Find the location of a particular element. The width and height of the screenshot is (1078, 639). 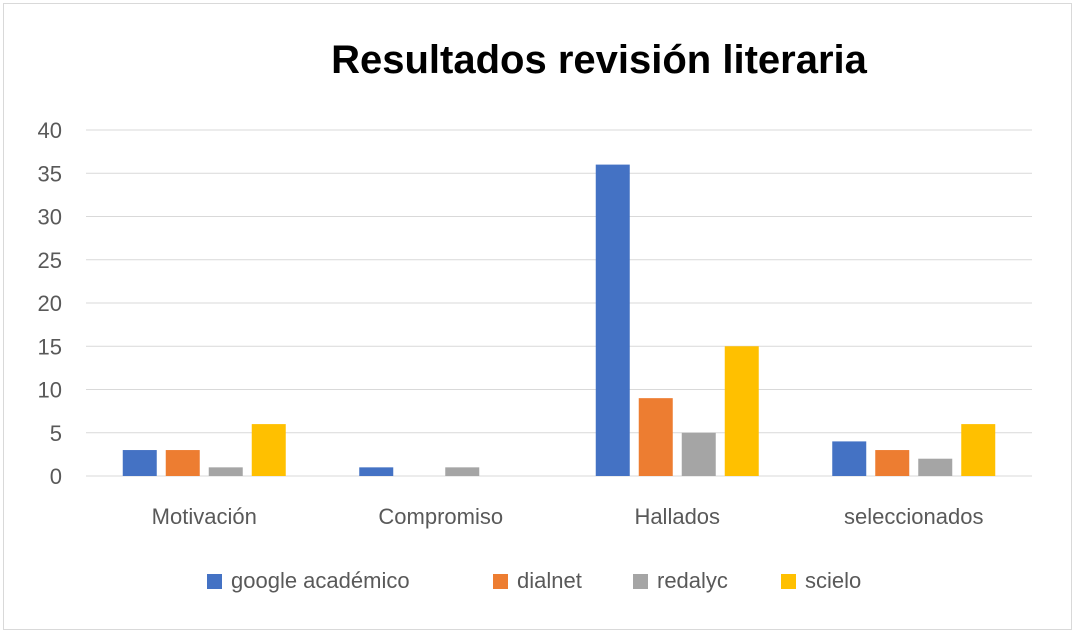

y-tick-label: 35 is located at coordinates (50, 173).